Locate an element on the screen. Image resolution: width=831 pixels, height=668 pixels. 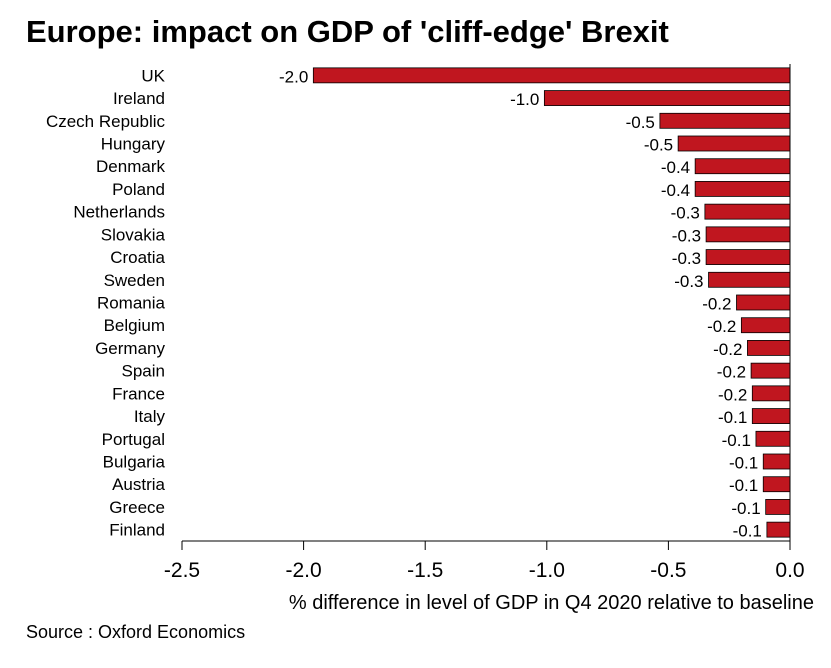
category-label: Denmark is located at coordinates (130, 166).